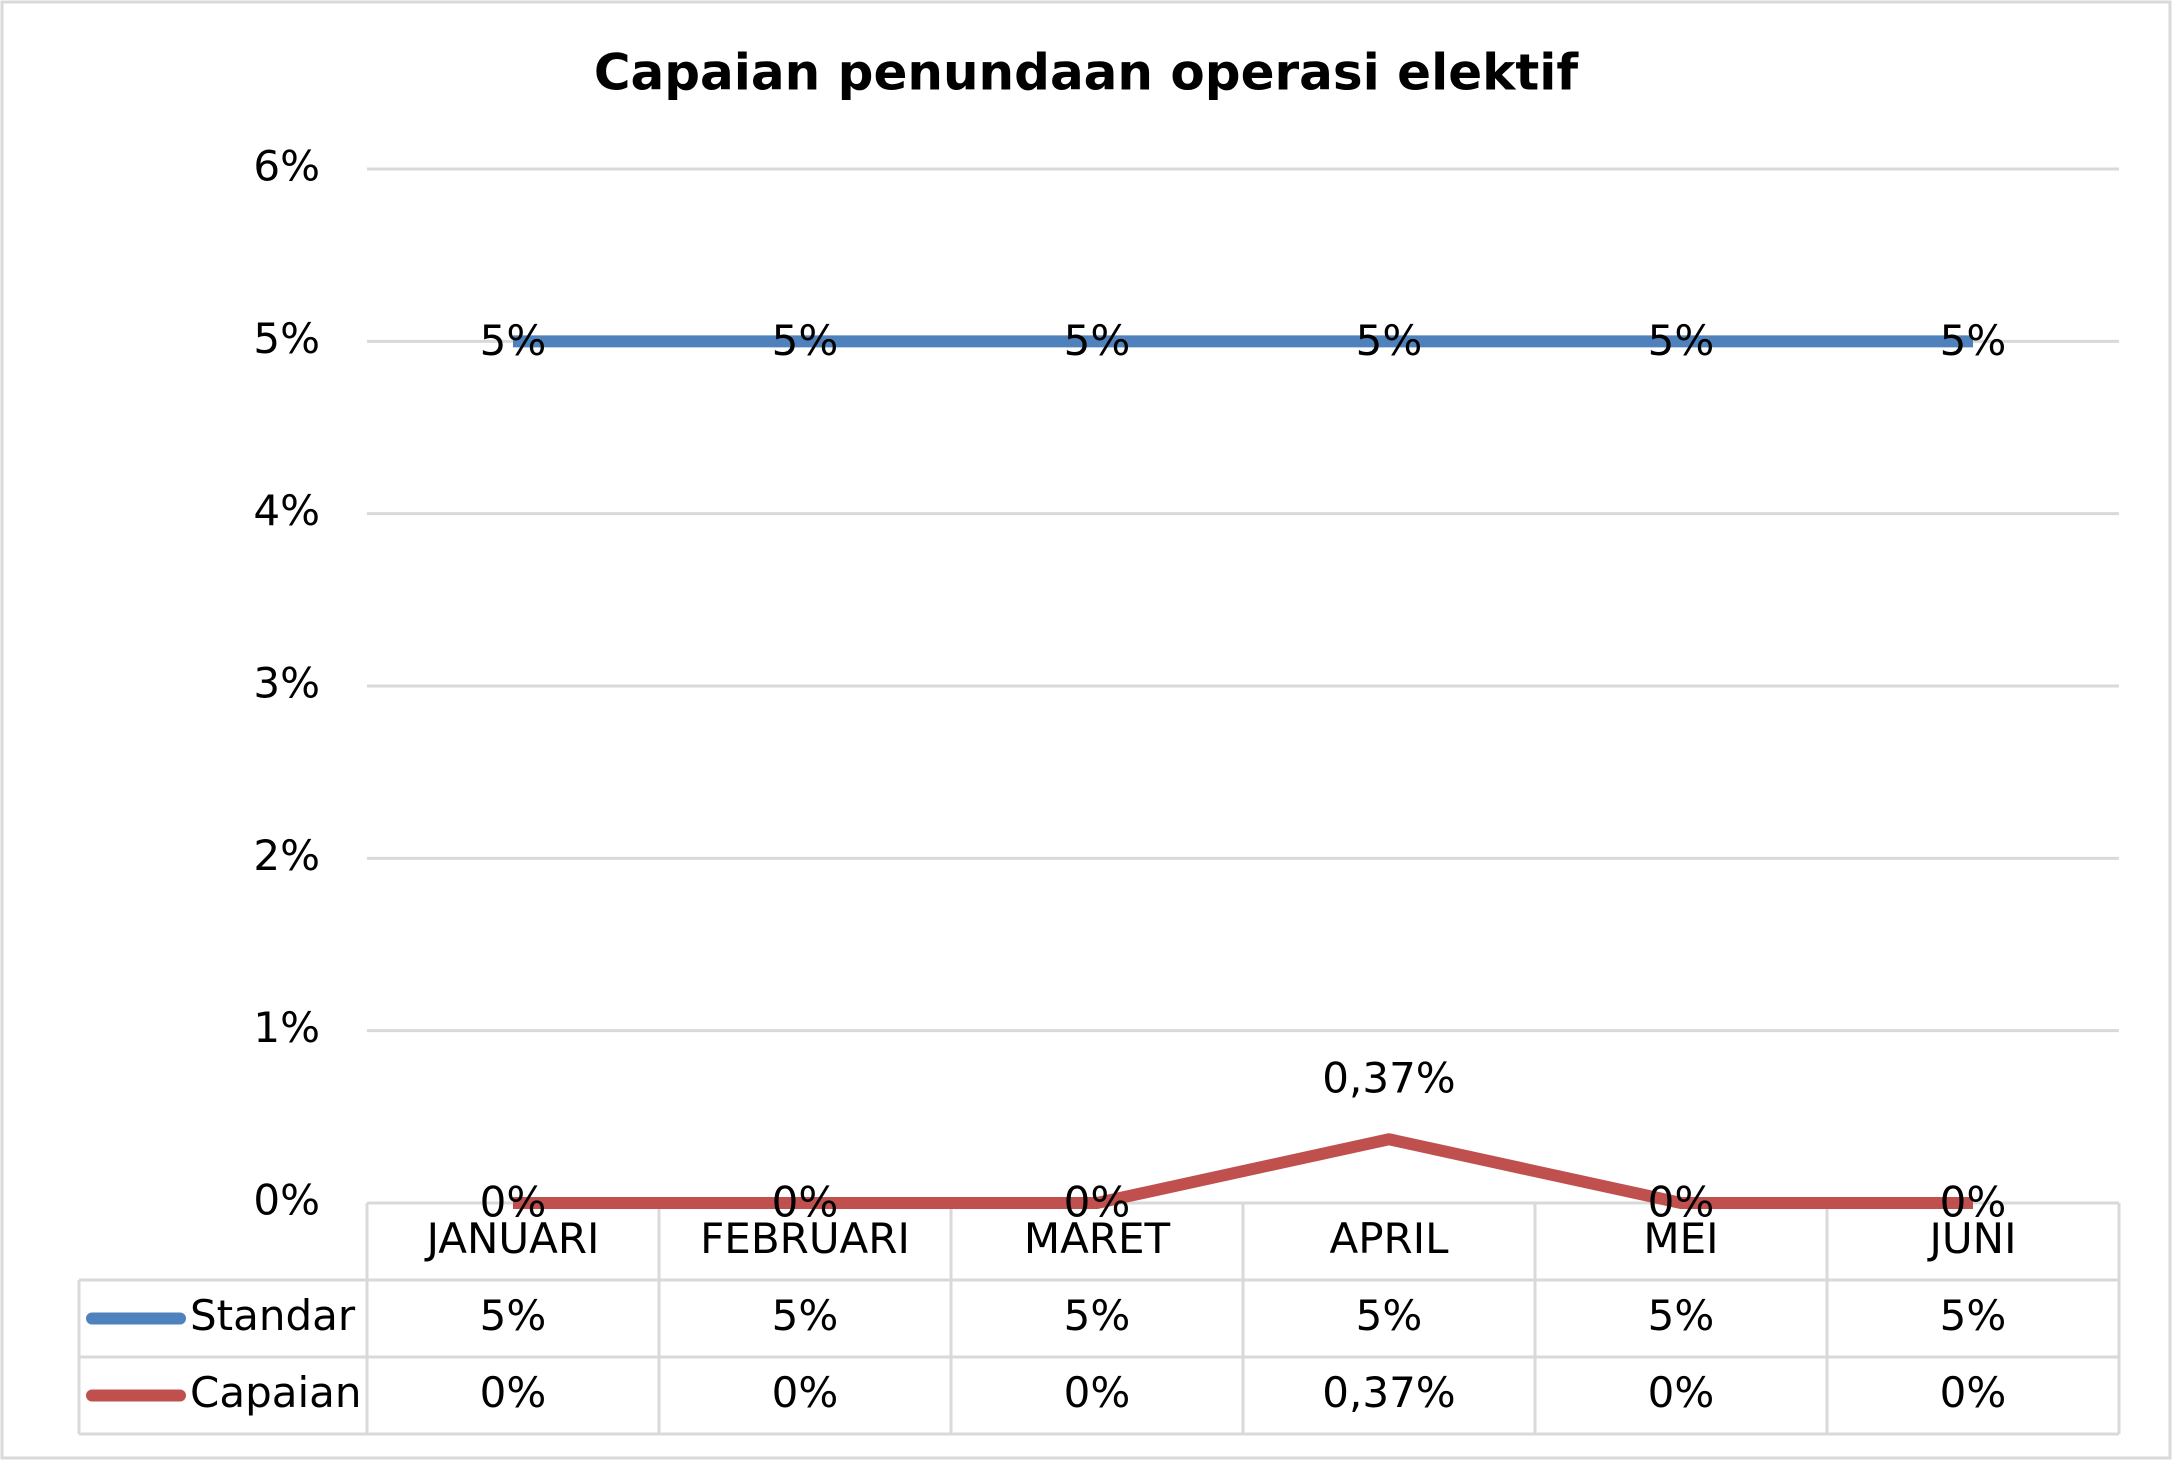 Image resolution: width=2172 pixels, height=1460 pixels. I want to click on x-tick-label: JANUARI, so click(512, 1238).